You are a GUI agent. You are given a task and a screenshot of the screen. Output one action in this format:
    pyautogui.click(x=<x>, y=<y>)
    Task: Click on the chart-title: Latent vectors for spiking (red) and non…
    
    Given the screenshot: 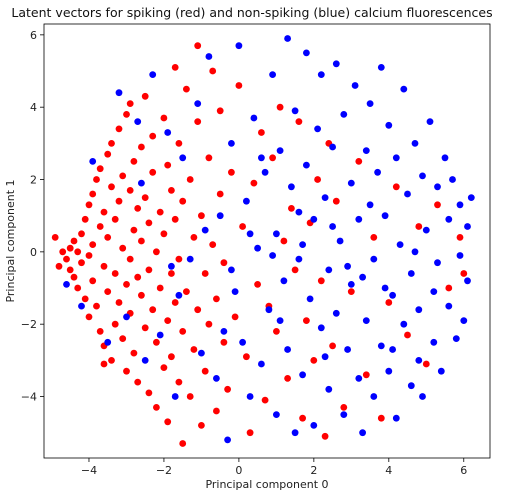 What is the action you would take?
    pyautogui.click(x=251, y=12)
    